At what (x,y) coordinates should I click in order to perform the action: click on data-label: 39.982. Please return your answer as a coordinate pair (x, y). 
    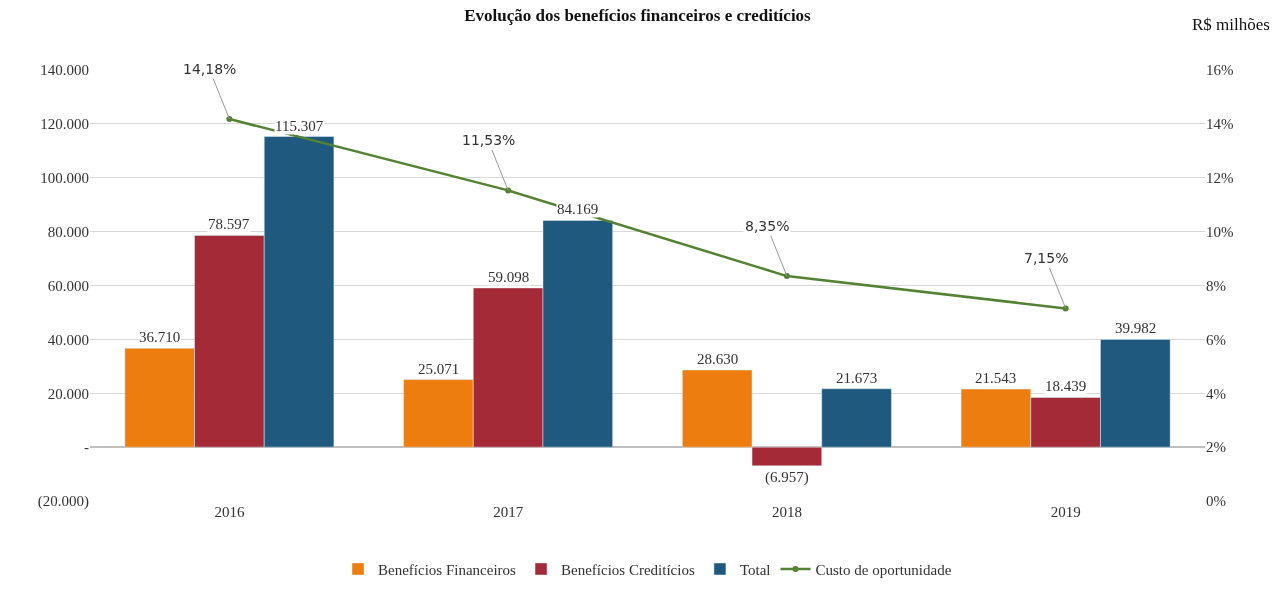
    Looking at the image, I should click on (1136, 328).